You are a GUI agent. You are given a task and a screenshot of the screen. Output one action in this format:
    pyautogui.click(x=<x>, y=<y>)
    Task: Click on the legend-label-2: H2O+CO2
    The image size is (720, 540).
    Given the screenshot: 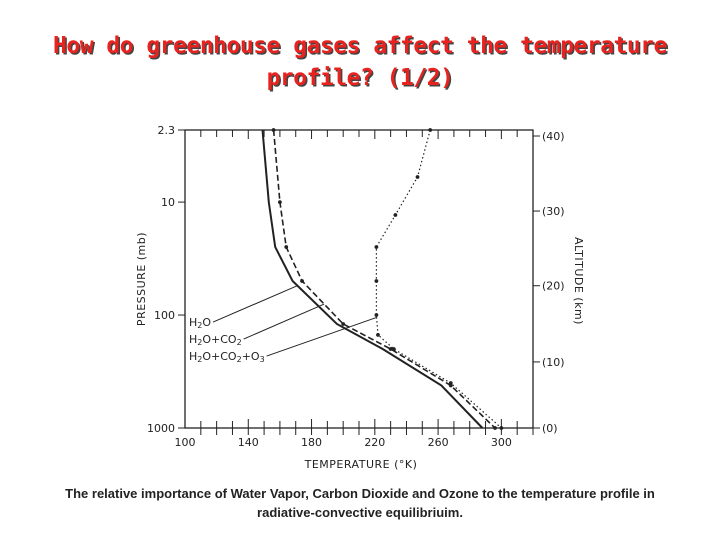 What is the action you would take?
    pyautogui.click(x=215, y=340)
    